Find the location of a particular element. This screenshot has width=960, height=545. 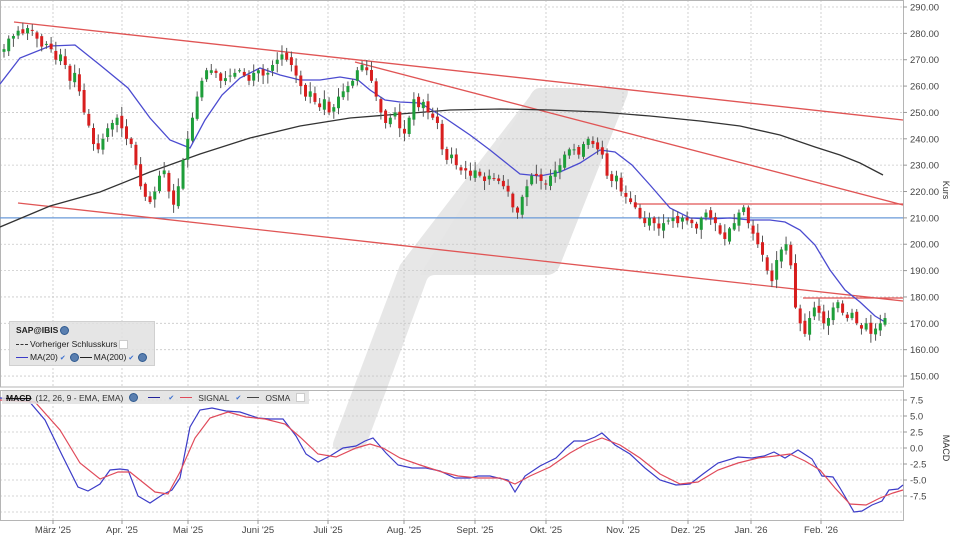

svg-text: 200.00 is located at coordinates (924, 245).